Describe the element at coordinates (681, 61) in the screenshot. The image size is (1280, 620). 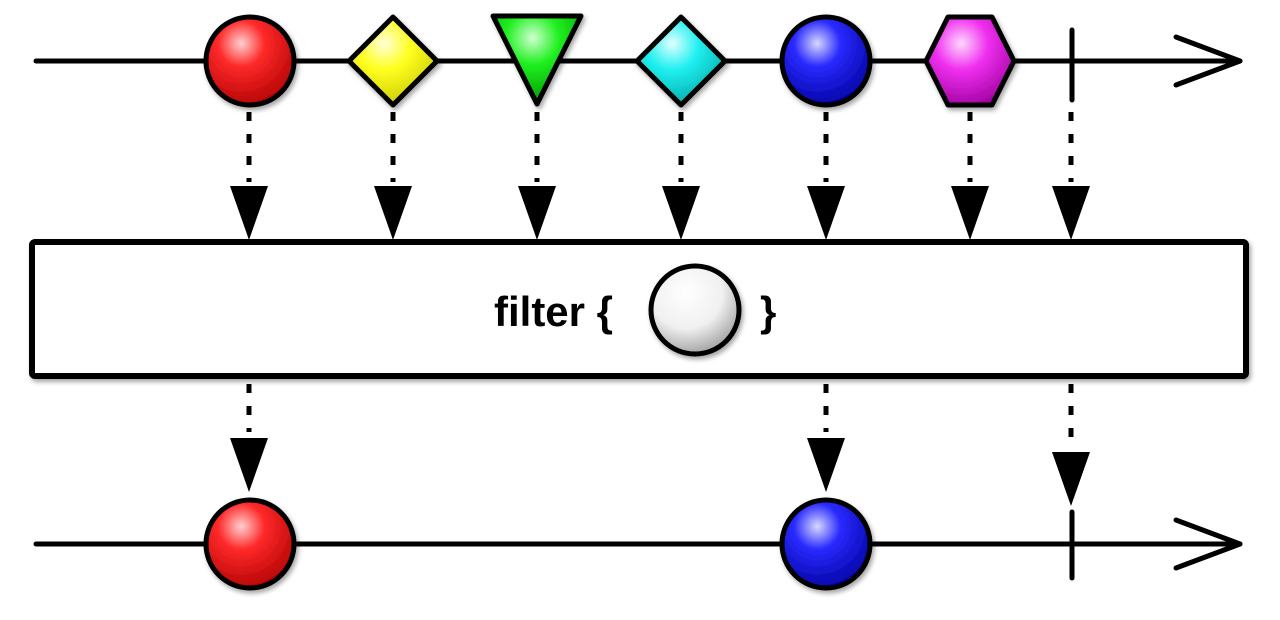
I see `input-marble-cyan-diamond` at that location.